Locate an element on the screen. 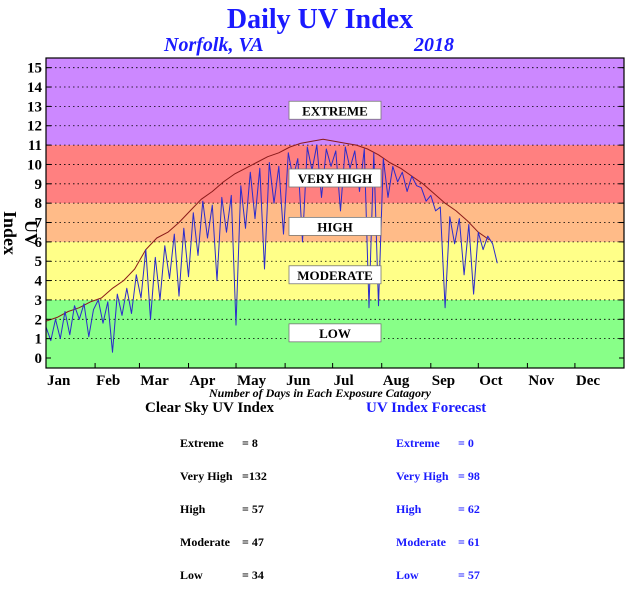 This screenshot has height=592, width=640. forecast-heading: UV Index Forecast is located at coordinates (426, 408).